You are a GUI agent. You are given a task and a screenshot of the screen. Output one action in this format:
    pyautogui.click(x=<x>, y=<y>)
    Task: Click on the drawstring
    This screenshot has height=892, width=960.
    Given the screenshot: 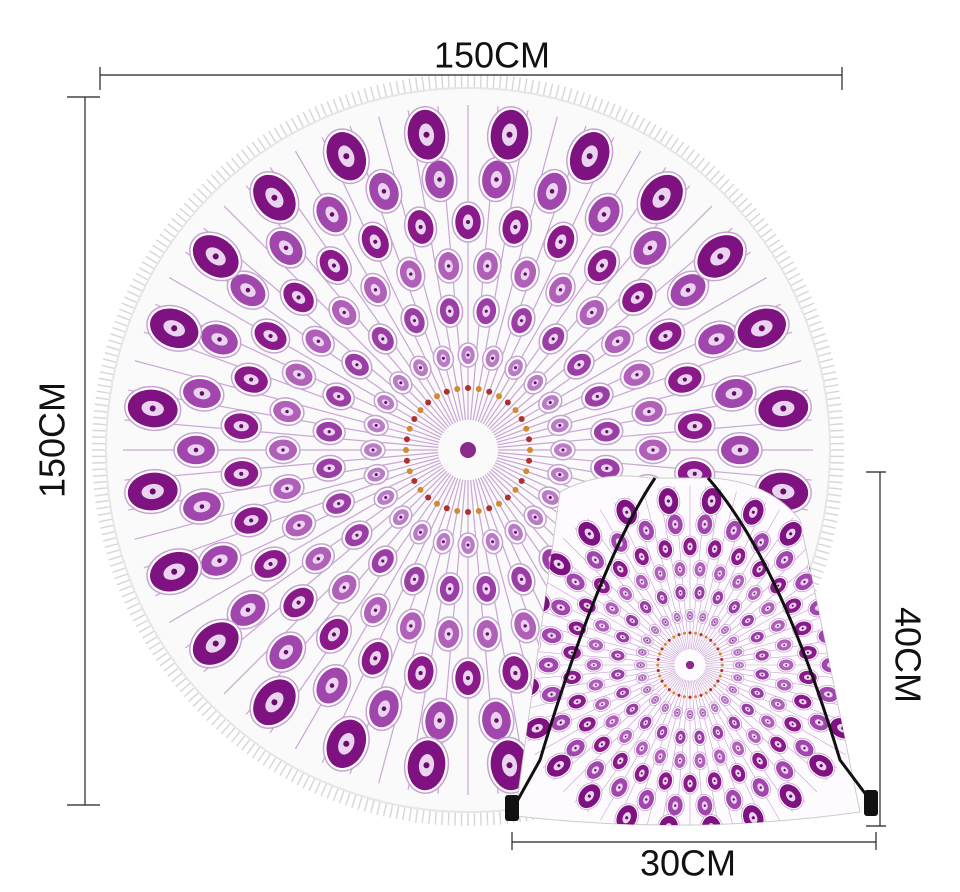 What is the action you would take?
    pyautogui.click(x=692, y=641)
    